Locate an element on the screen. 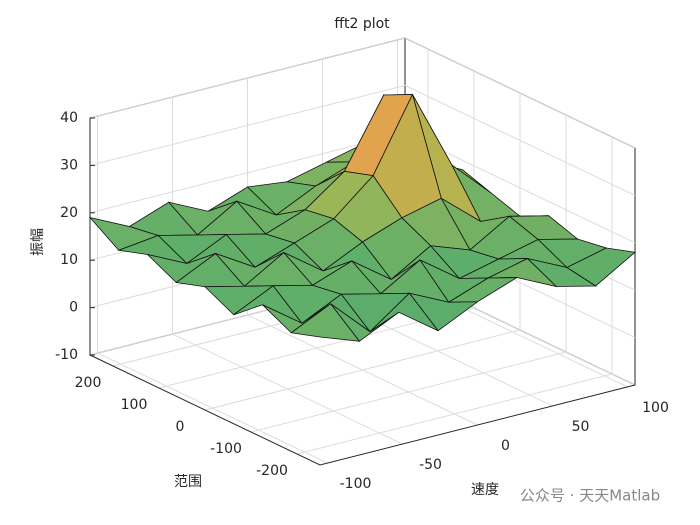 The height and width of the screenshot is (525, 700). watermark: 公众号 · 天天Matlab is located at coordinates (590, 496).